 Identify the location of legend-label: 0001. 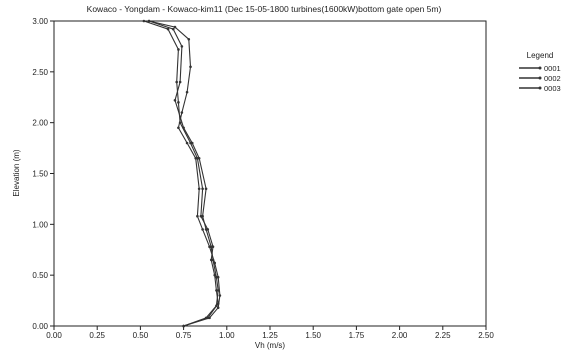
(552, 68).